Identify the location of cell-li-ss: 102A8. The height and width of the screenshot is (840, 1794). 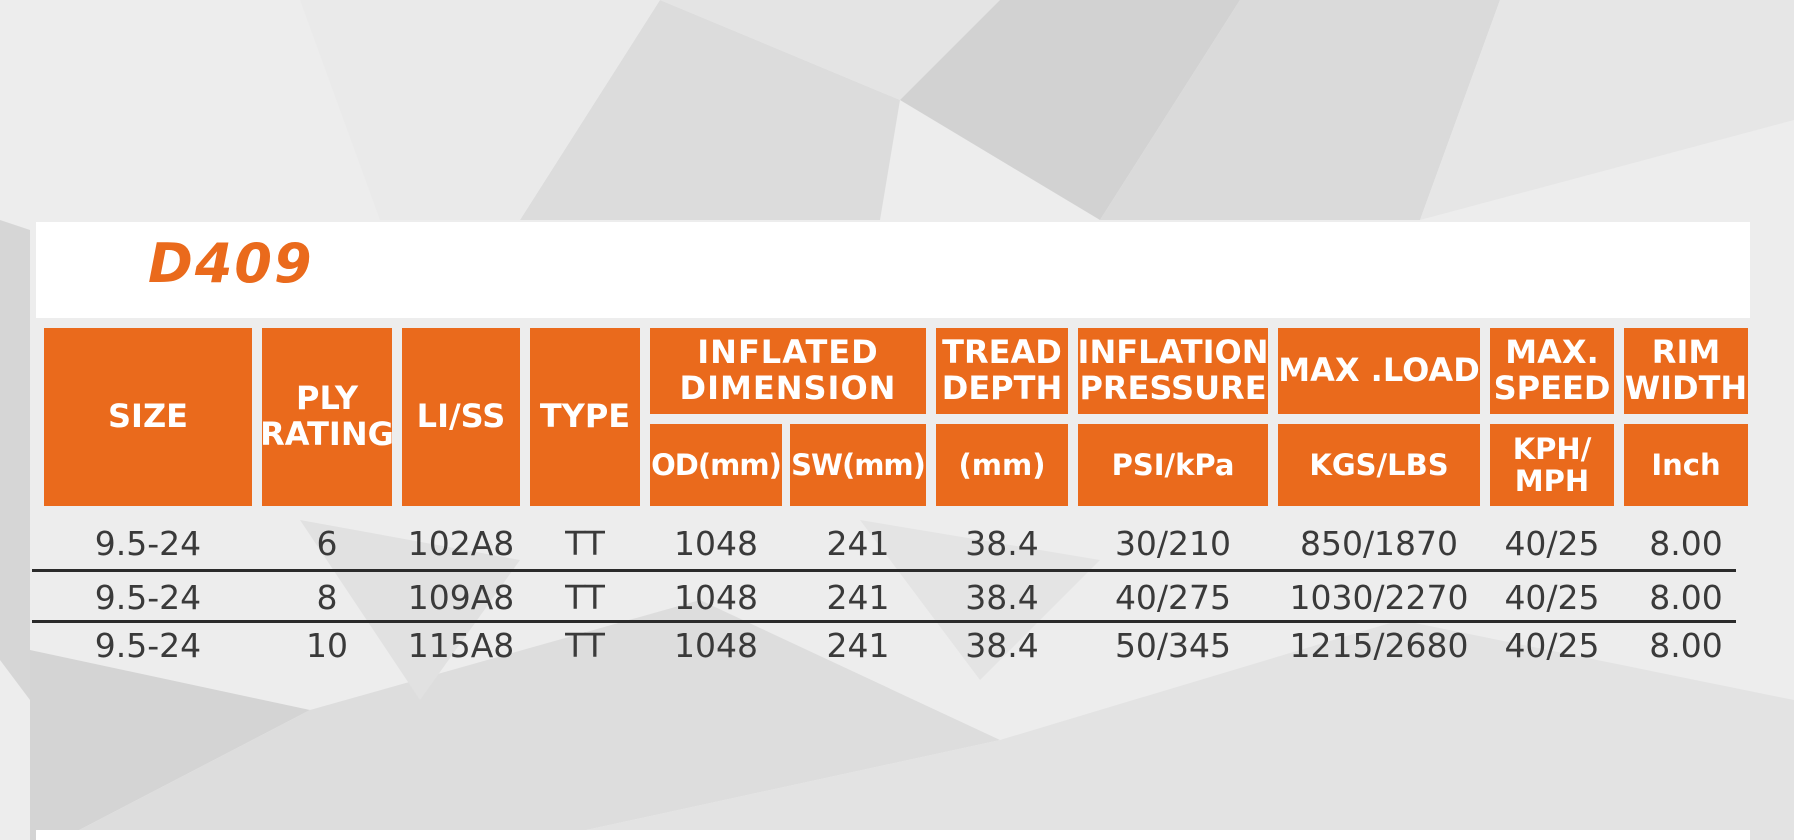
(461, 543).